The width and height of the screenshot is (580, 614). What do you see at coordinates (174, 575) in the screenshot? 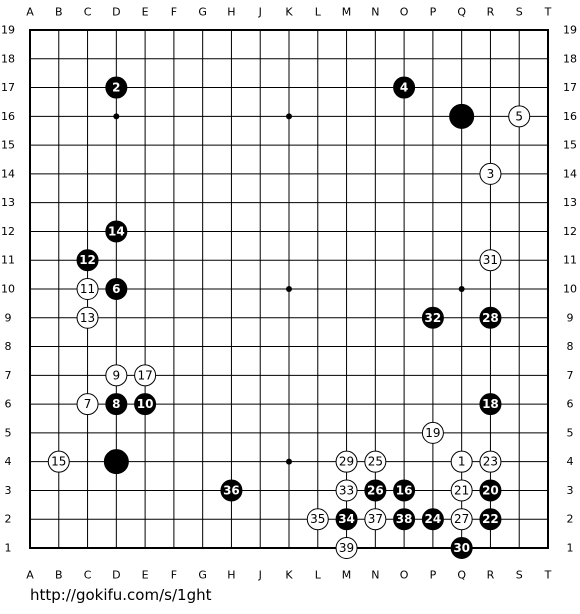
I see `column-label: F` at bounding box center [174, 575].